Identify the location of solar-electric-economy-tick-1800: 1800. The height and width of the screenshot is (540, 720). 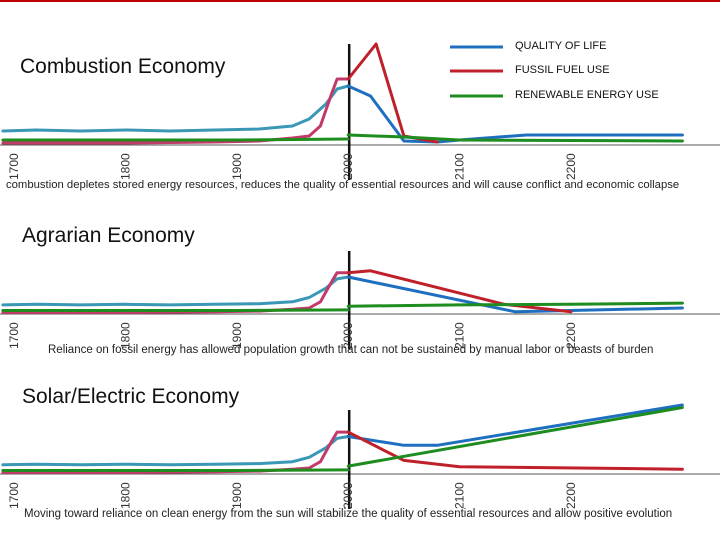
(125, 495).